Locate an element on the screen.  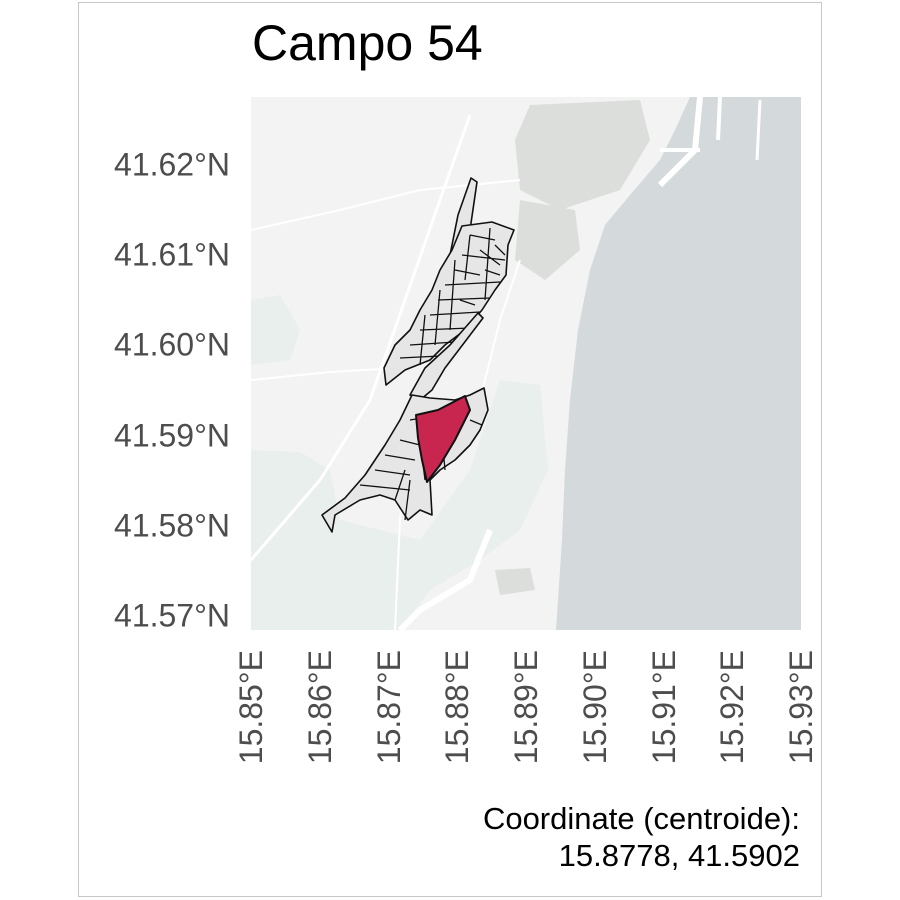
y-tick-label: 41.57°N is located at coordinates (172, 615).